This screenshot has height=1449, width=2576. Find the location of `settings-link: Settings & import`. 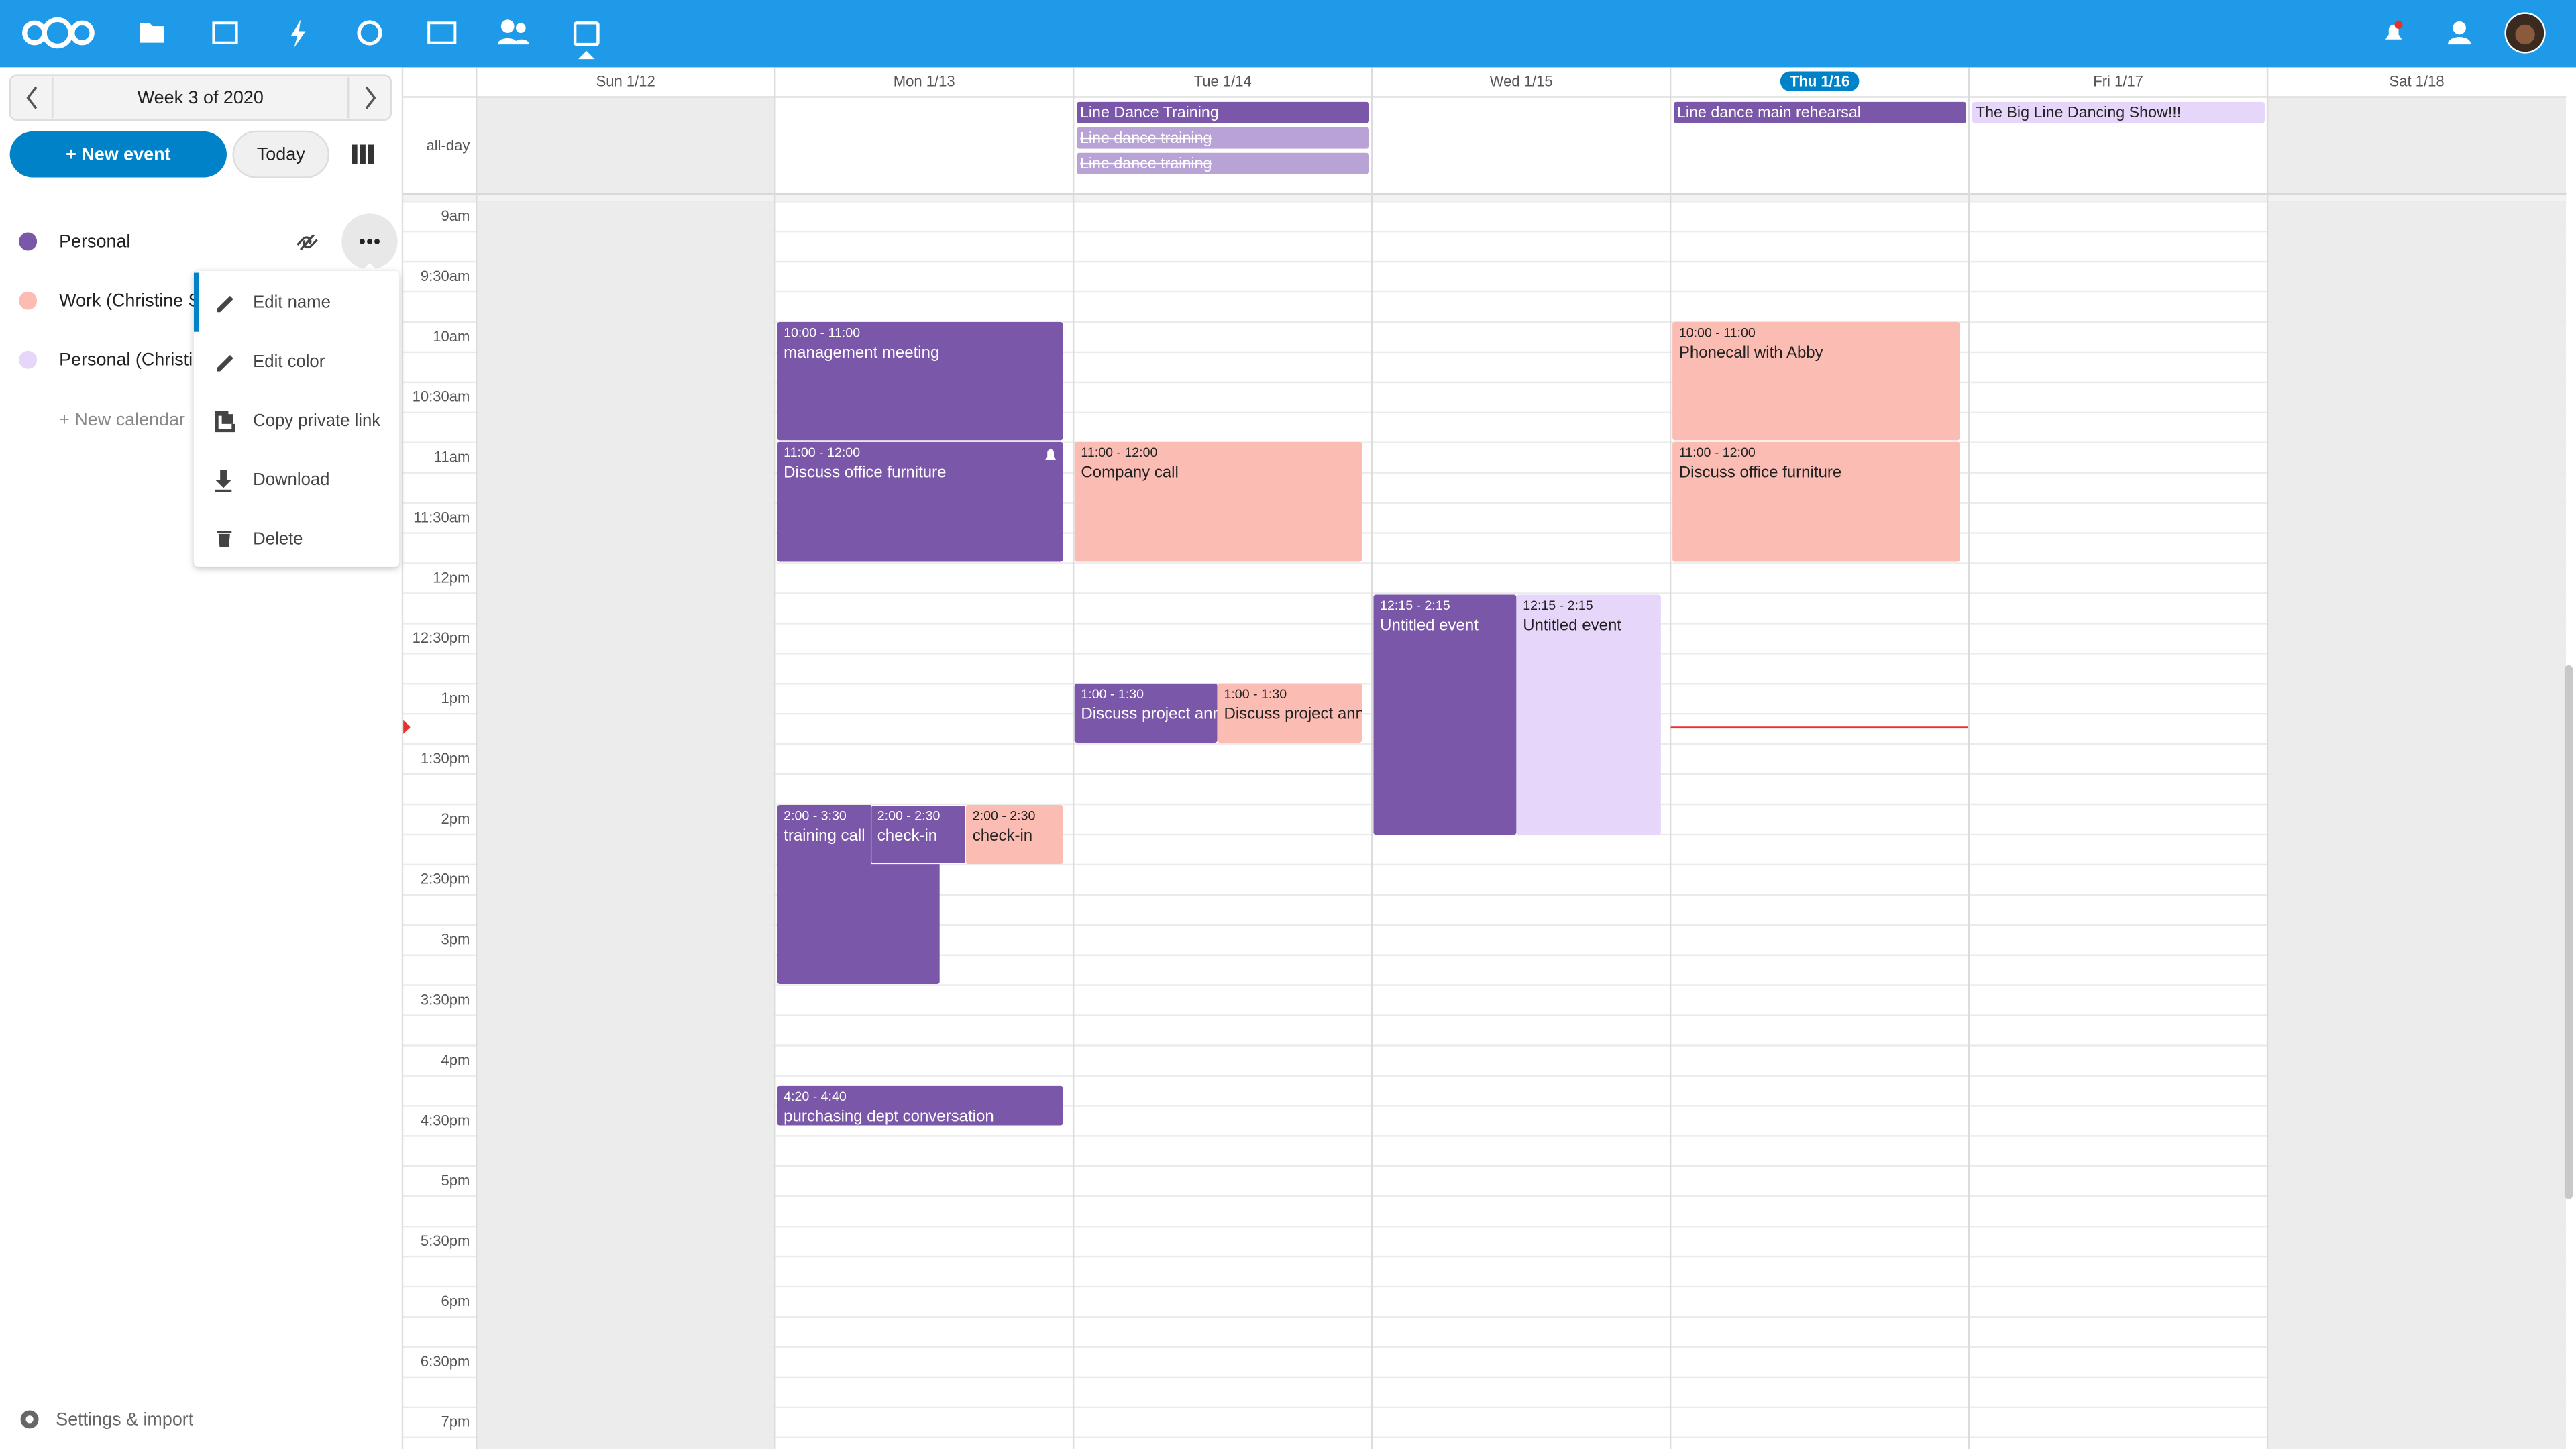

settings-link: Settings & import is located at coordinates (125, 1419).